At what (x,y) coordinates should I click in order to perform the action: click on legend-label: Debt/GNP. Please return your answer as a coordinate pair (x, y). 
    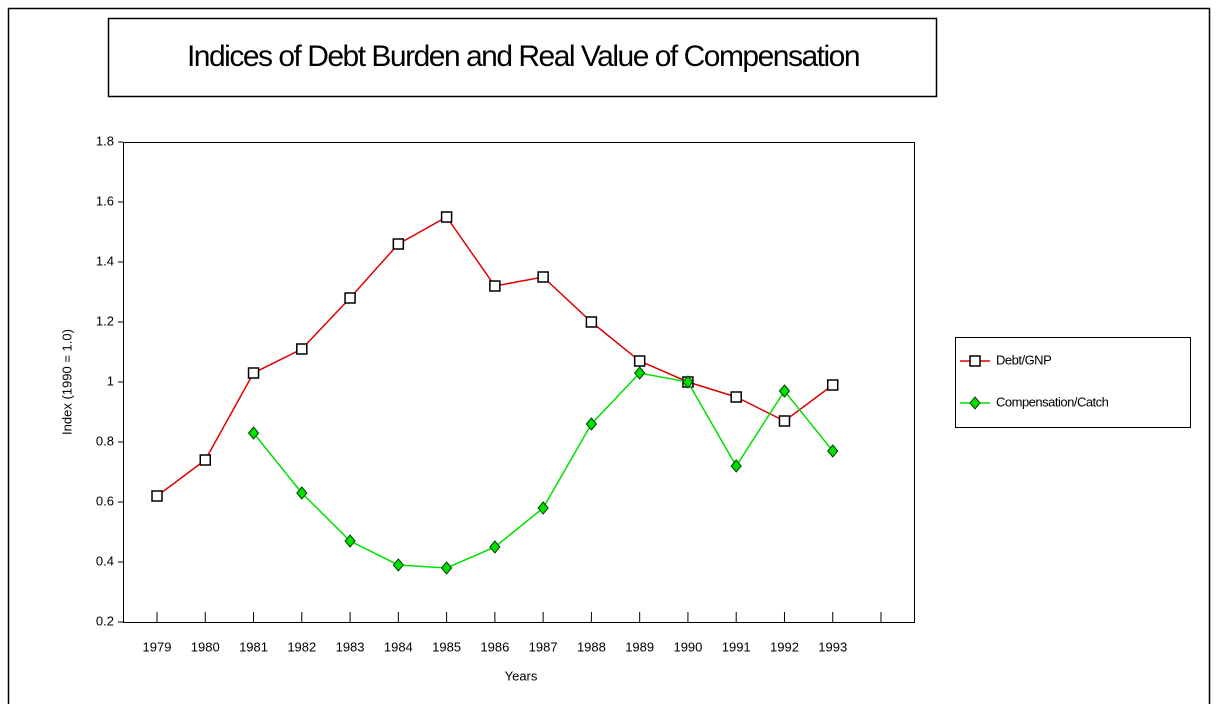
    Looking at the image, I should click on (1023, 359).